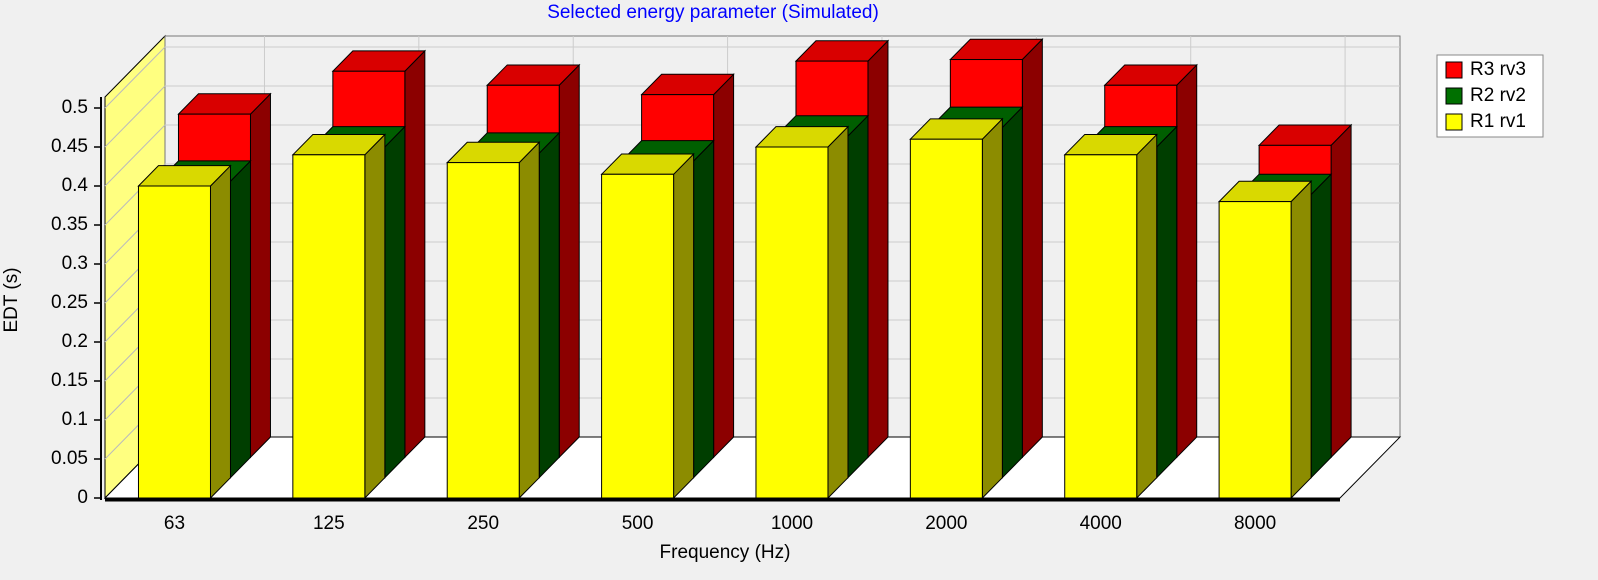 The height and width of the screenshot is (580, 1598). I want to click on y-axis-title: EDT (s), so click(11, 299).